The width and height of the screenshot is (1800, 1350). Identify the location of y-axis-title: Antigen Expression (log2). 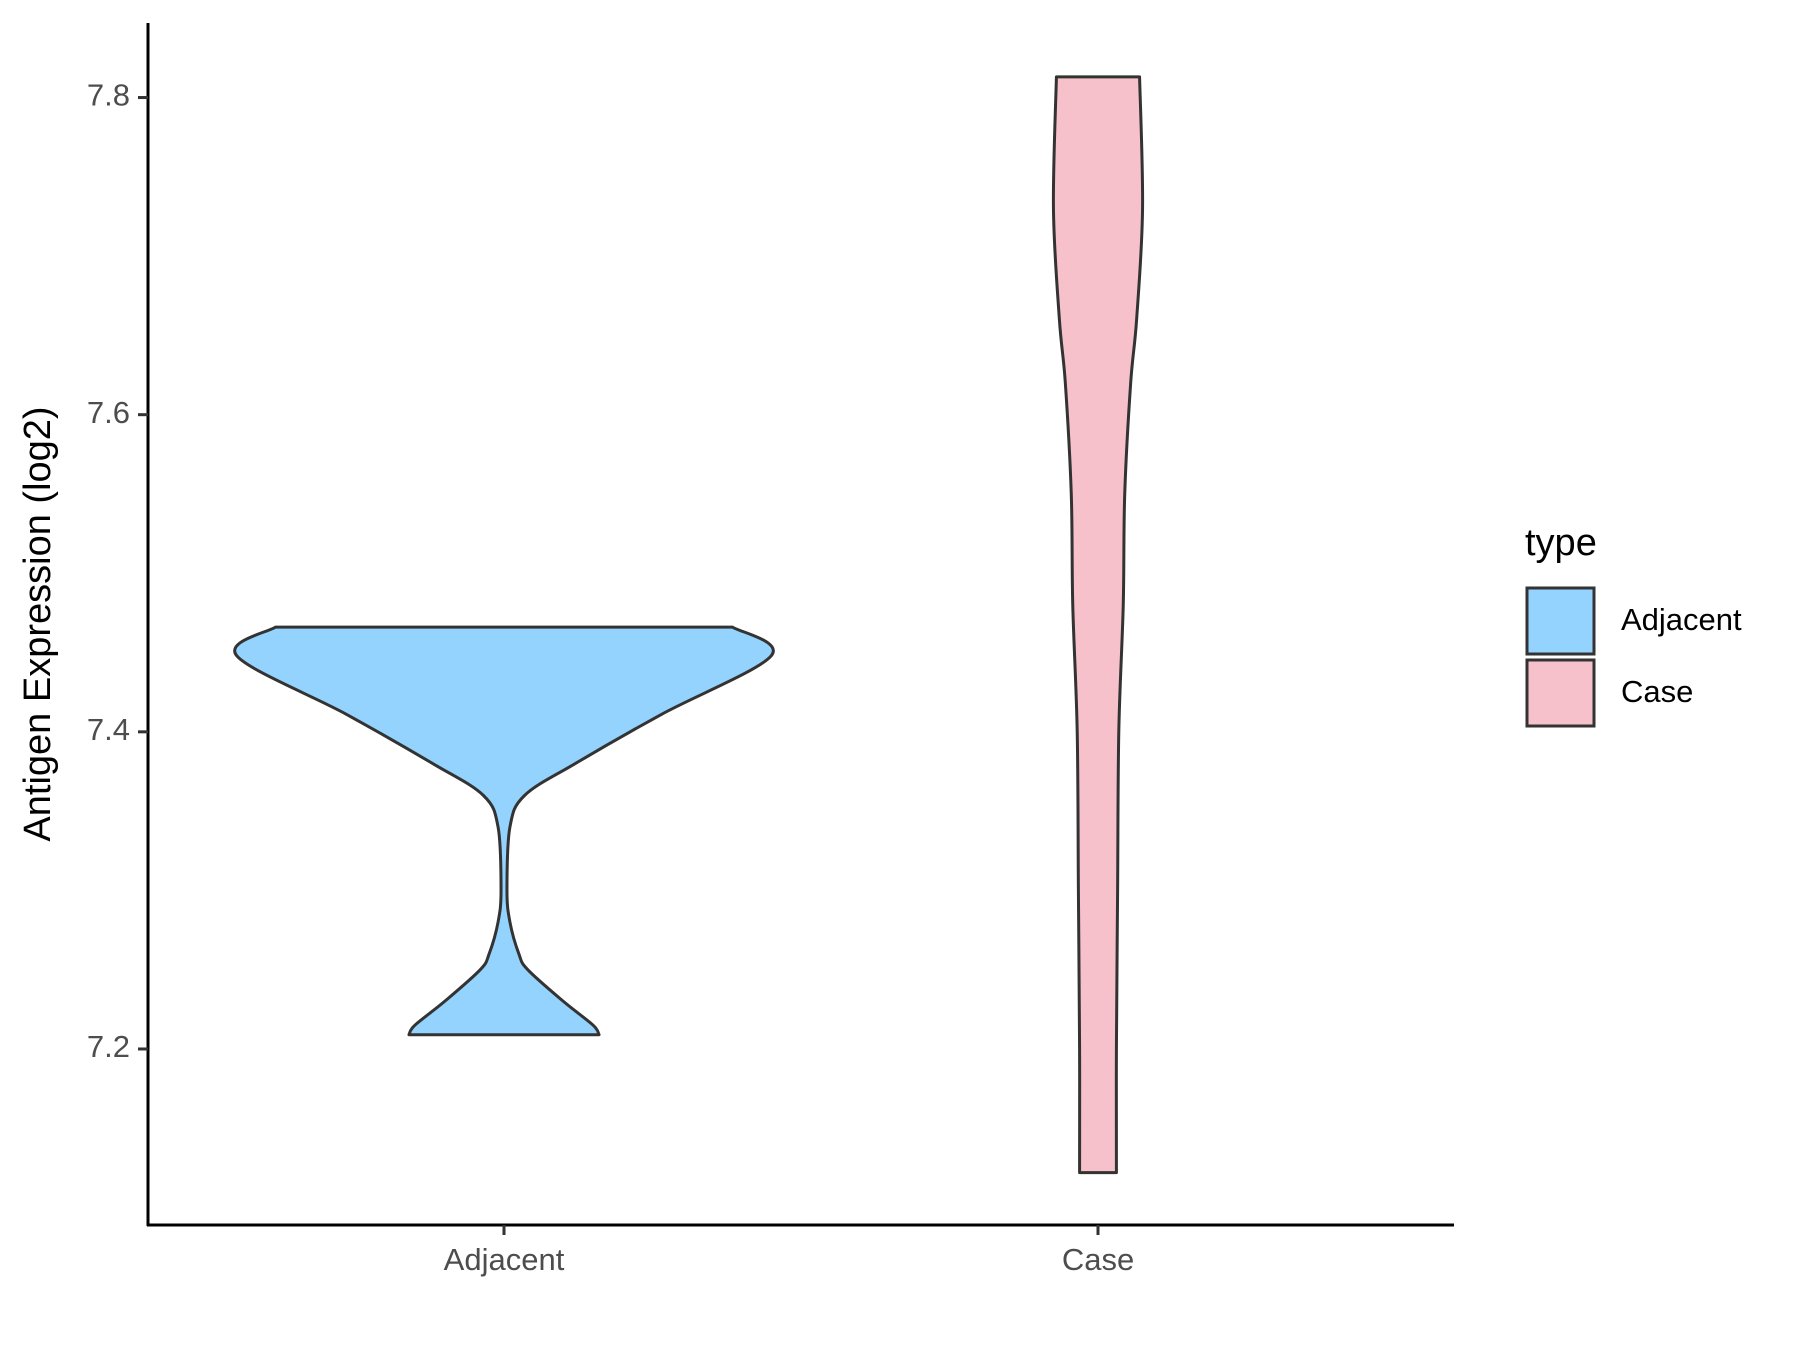
(38, 623).